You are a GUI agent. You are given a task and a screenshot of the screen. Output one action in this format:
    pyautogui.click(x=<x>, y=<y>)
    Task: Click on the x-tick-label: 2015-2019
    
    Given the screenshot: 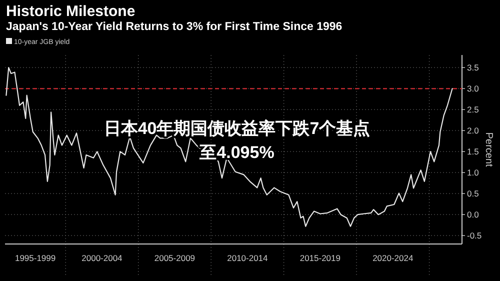 What is the action you would take?
    pyautogui.click(x=320, y=258)
    